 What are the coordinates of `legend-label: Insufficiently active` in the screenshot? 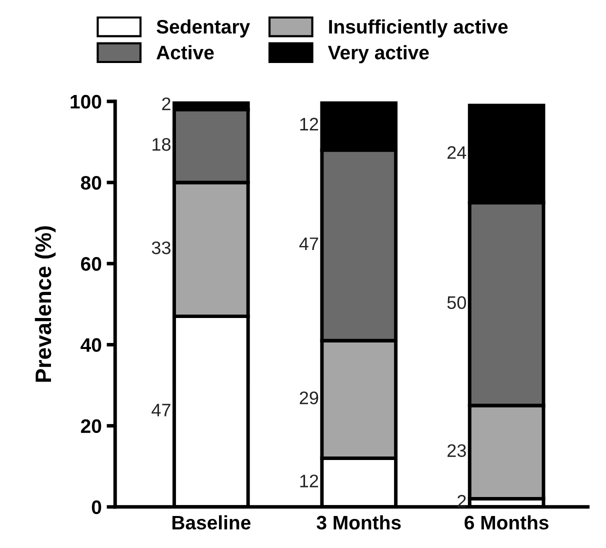 It's located at (418, 28).